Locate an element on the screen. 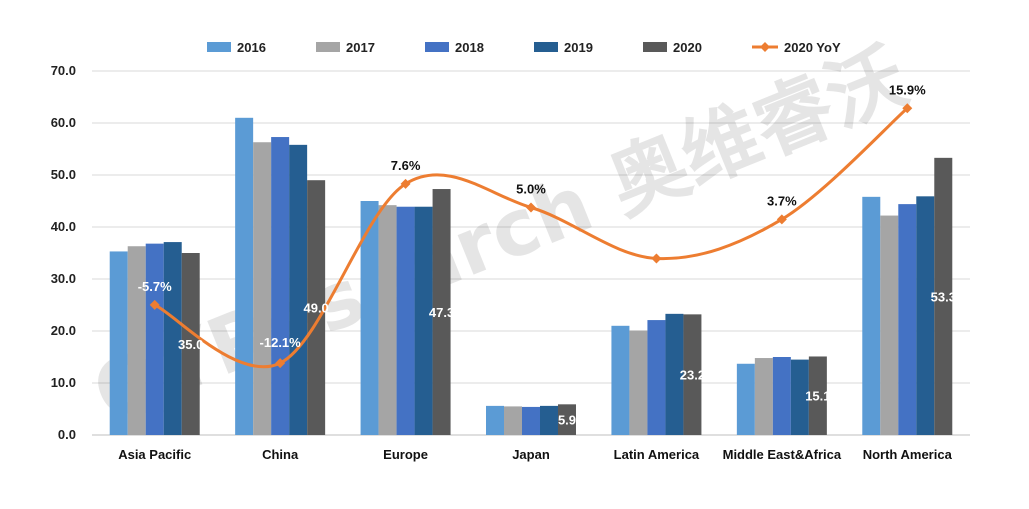 This screenshot has width=1029, height=509. legend-swatch-2019 is located at coordinates (546, 47).